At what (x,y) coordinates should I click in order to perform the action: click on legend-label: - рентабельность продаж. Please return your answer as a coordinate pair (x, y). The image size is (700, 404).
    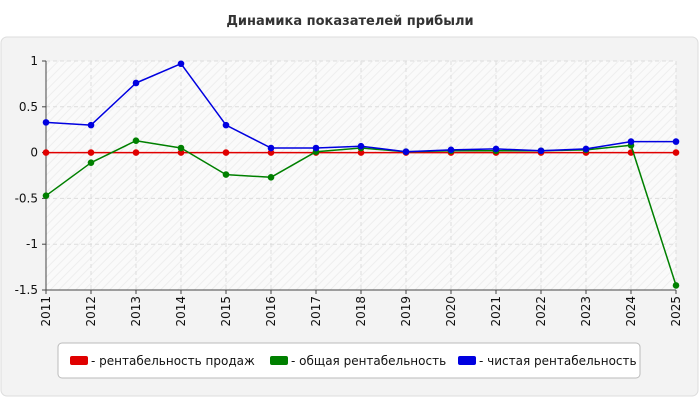
    Looking at the image, I should click on (173, 361).